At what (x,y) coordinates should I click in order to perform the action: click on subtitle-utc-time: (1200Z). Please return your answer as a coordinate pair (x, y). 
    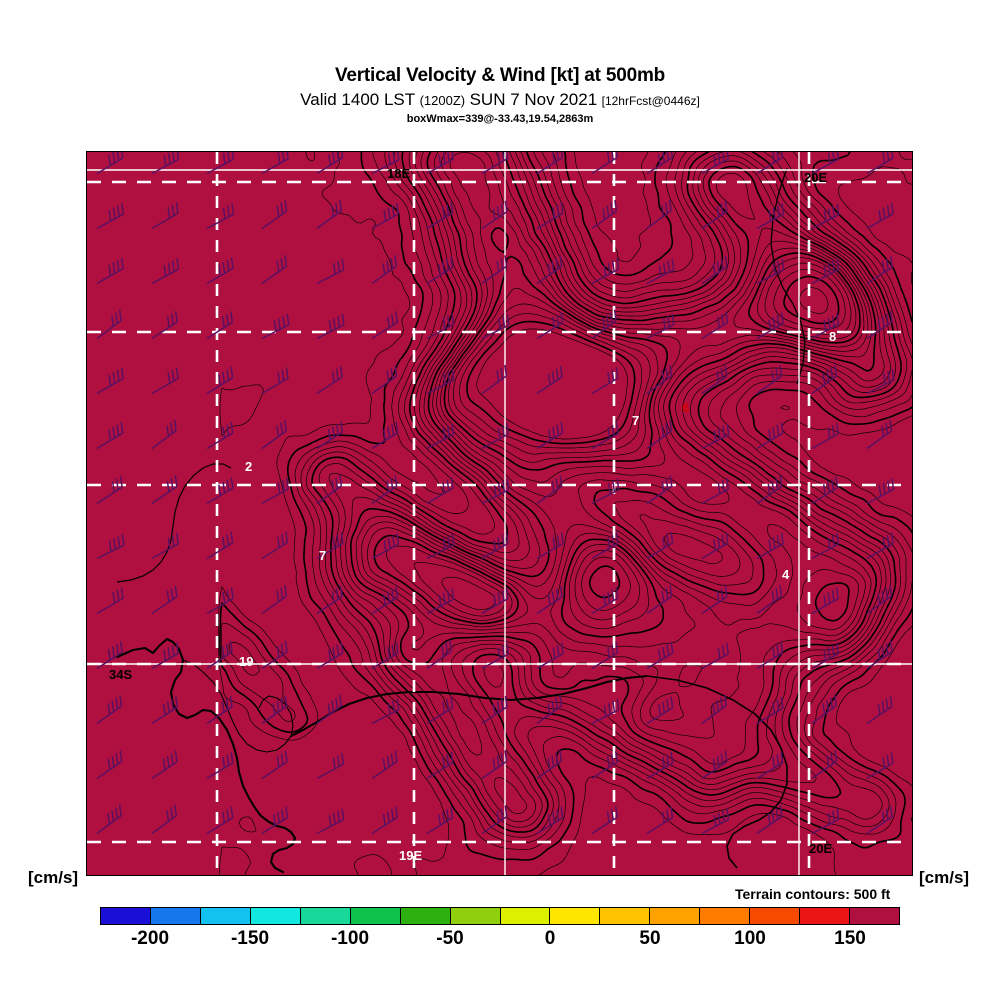
    Looking at the image, I should click on (442, 100).